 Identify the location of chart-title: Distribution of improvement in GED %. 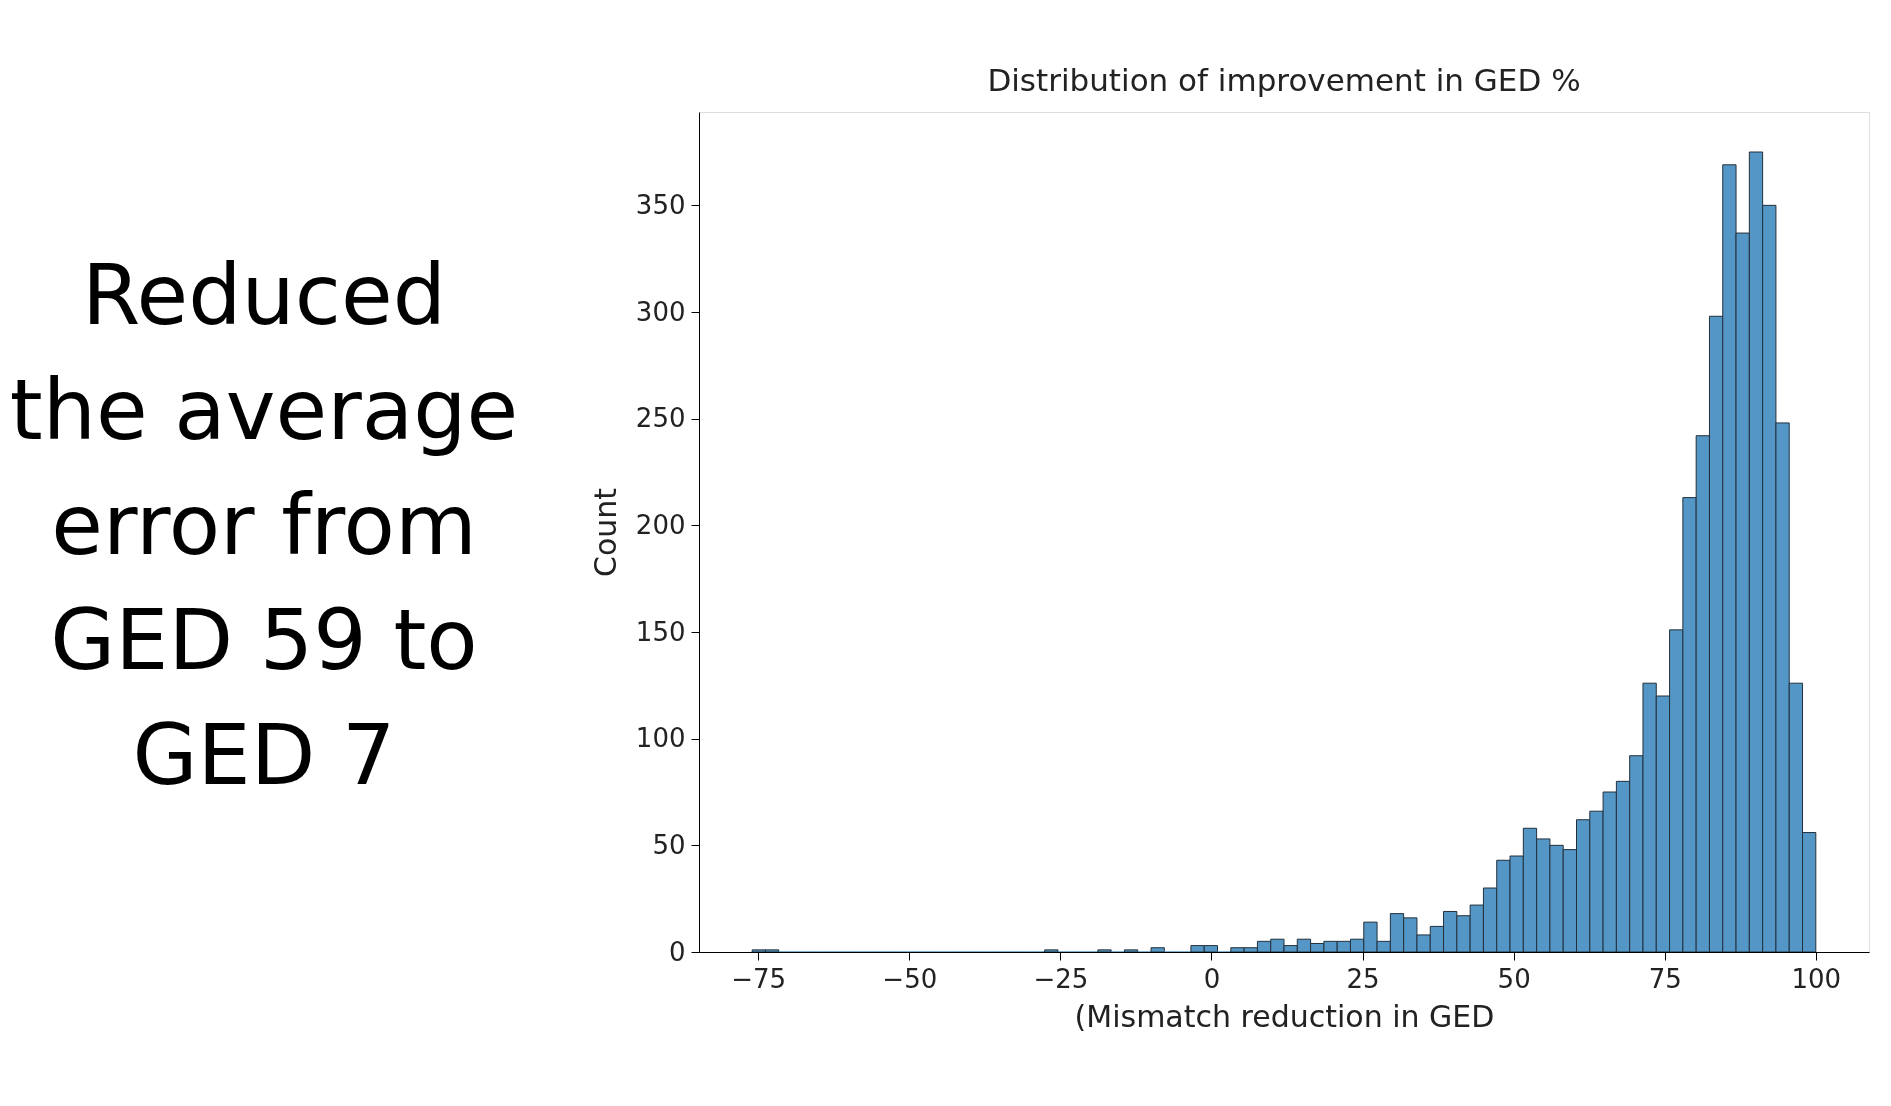
(1284, 80).